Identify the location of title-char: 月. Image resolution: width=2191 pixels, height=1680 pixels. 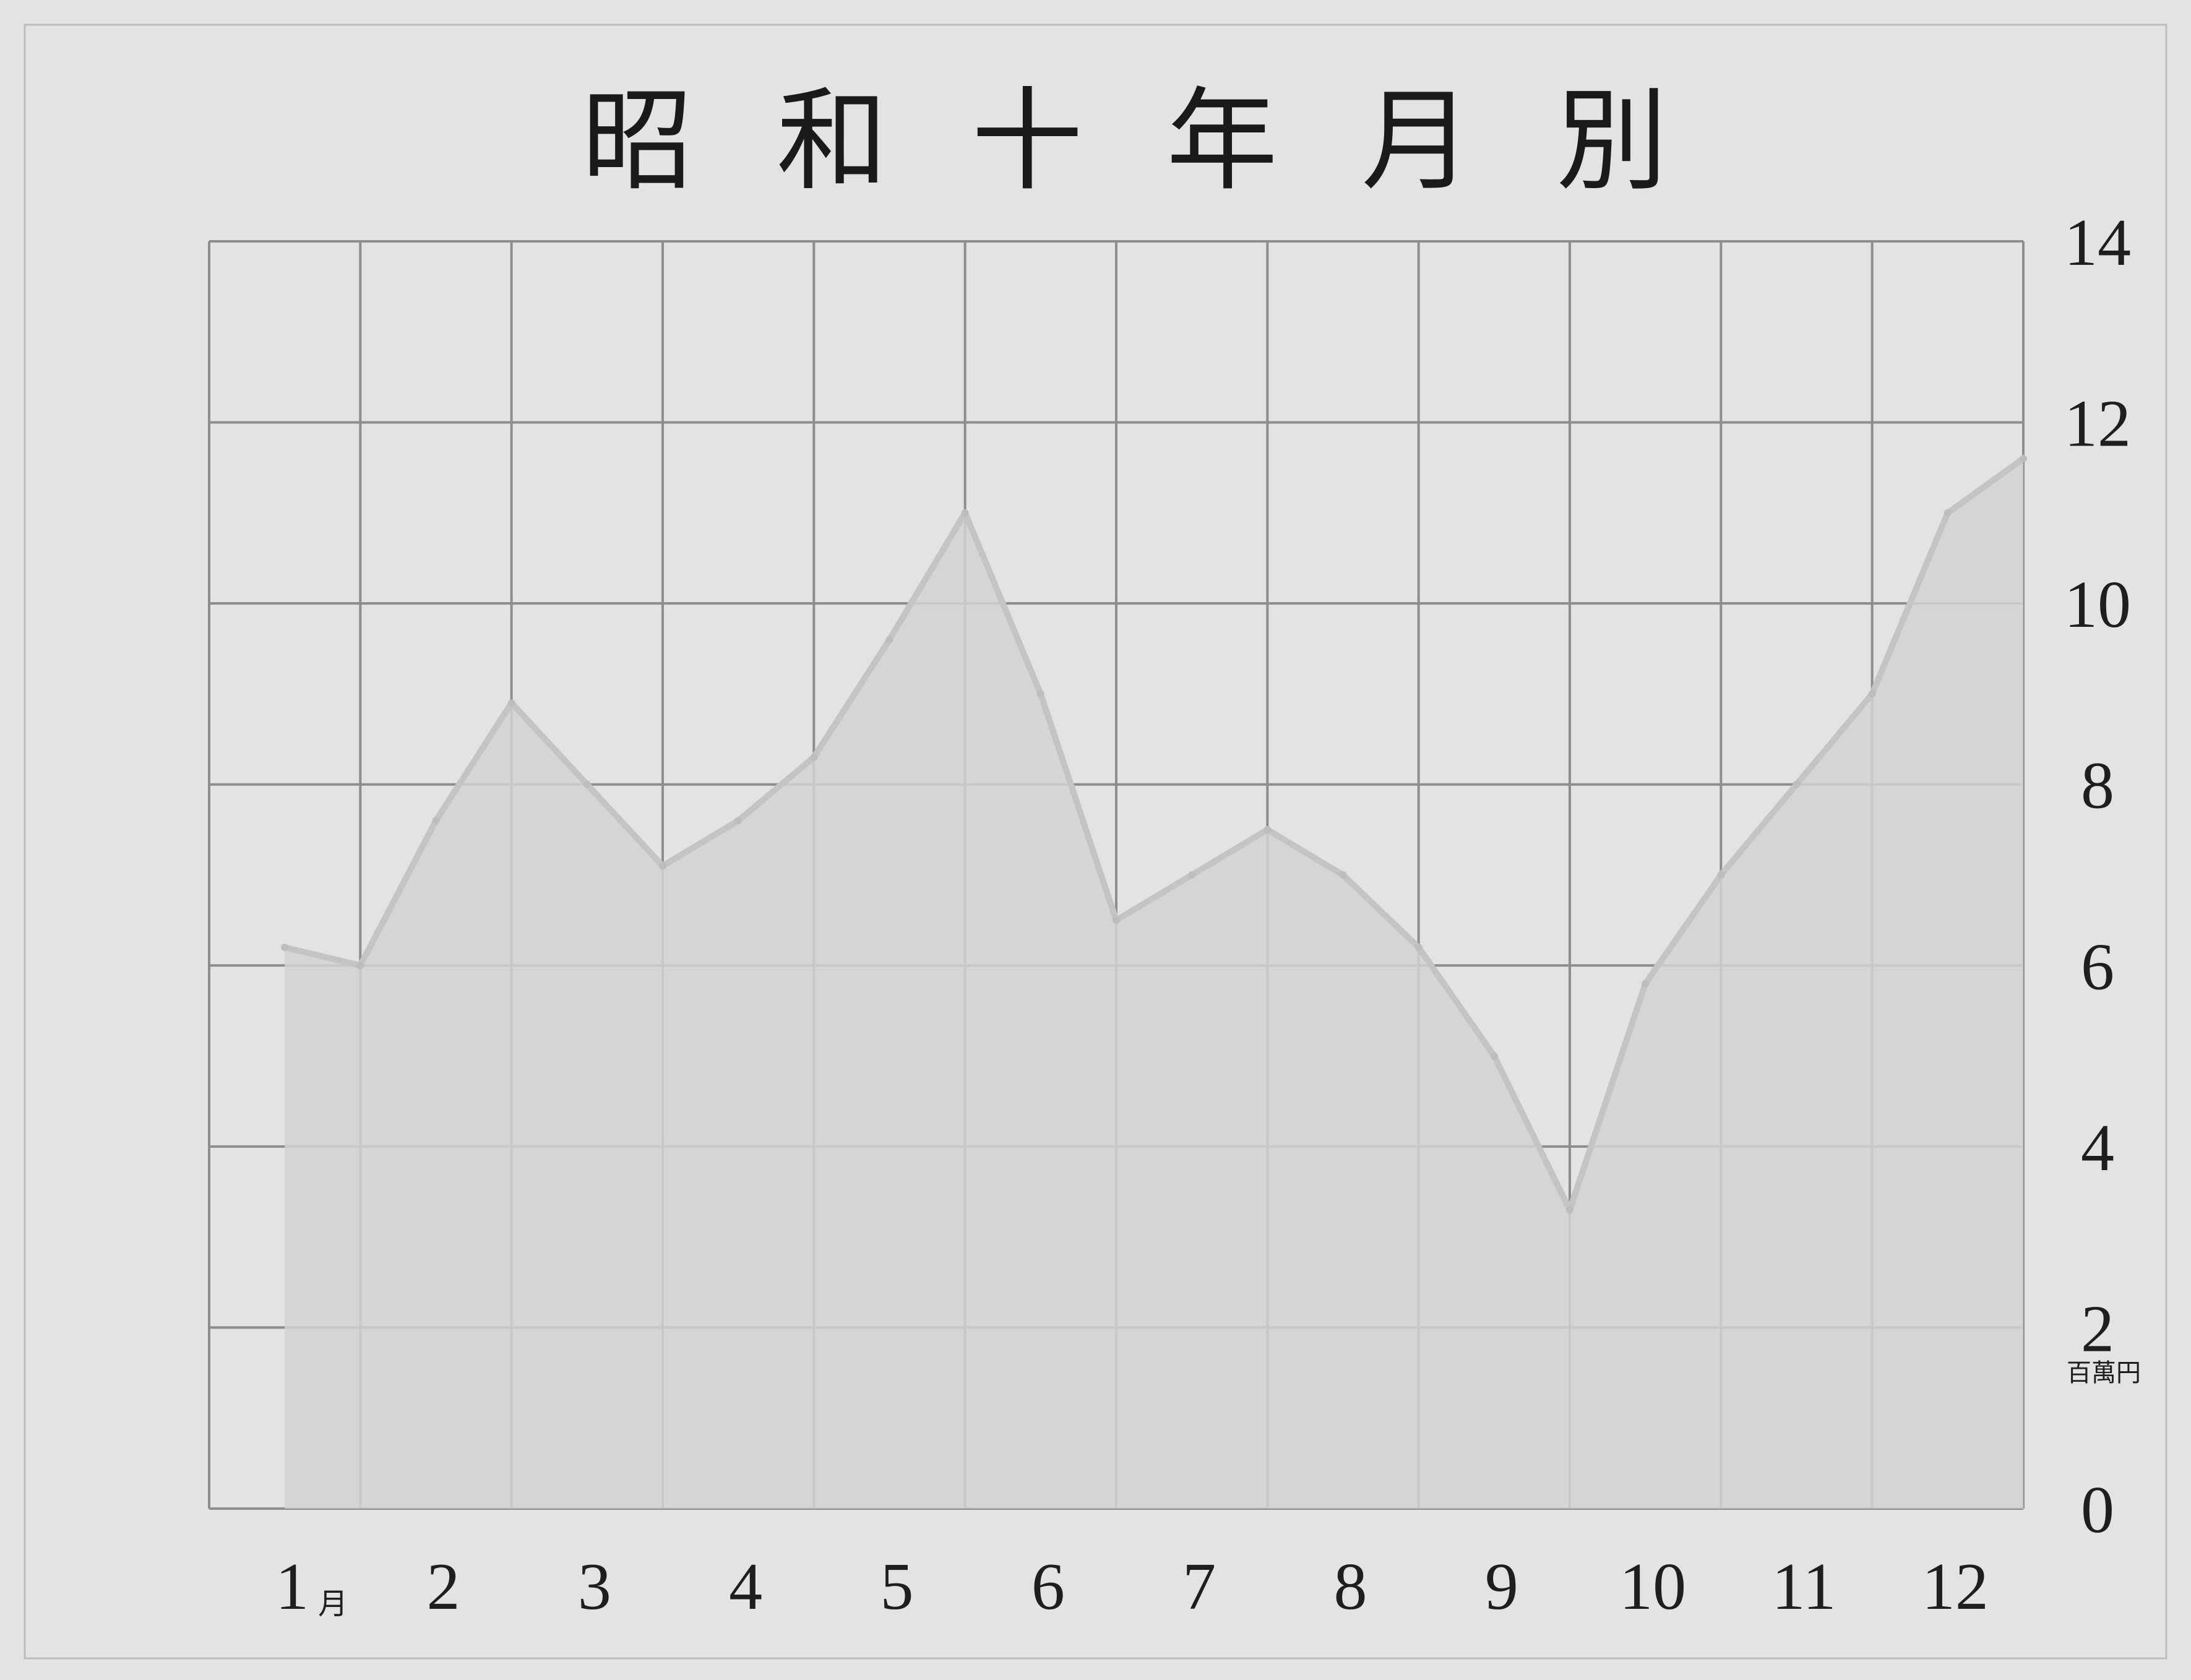
(1417, 141).